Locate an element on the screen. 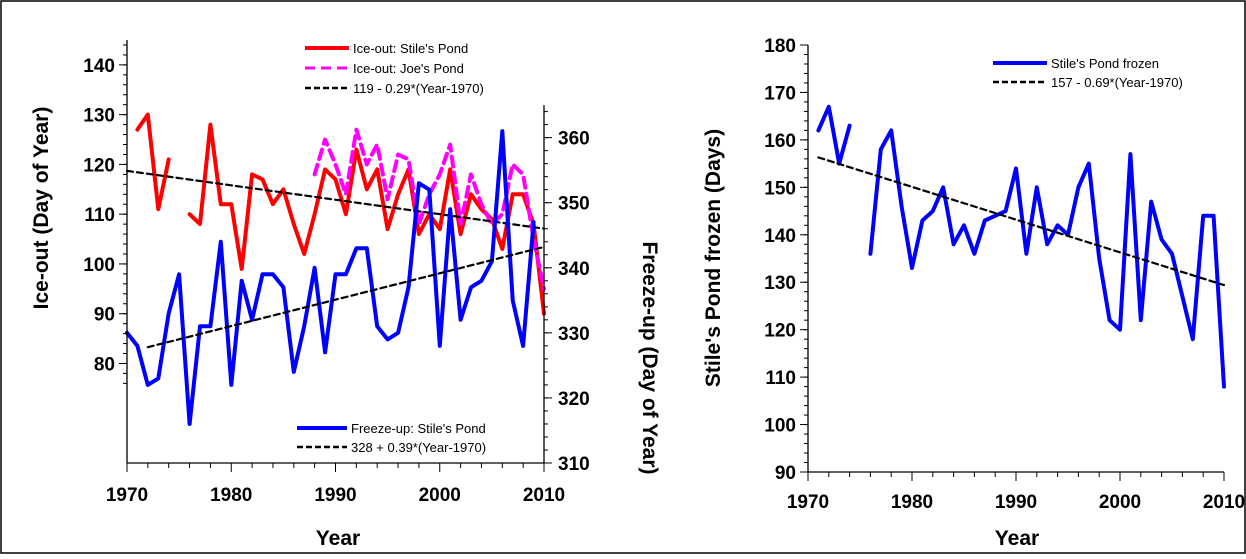  left-series-328-0-39-year-1970-line is located at coordinates (346, 297).